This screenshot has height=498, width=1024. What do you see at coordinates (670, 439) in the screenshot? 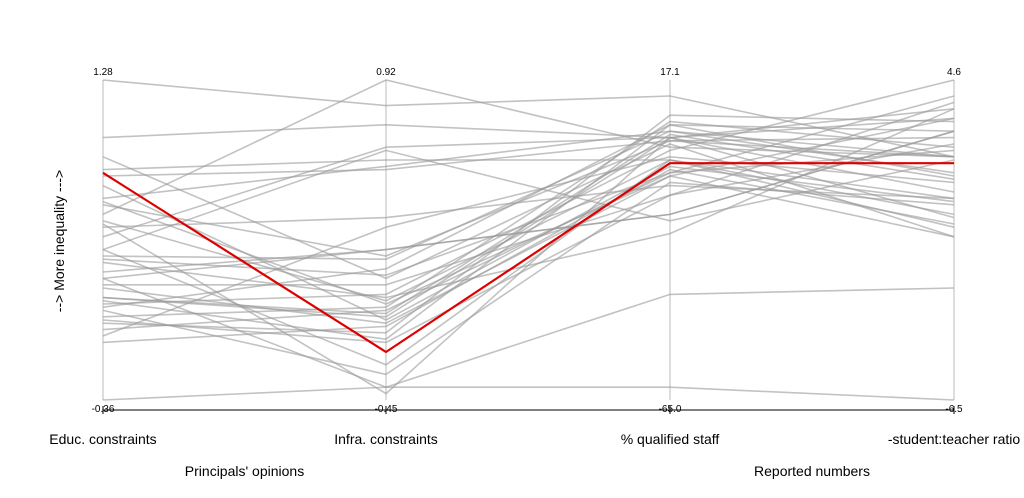
I see `axis-name-label: % qualified staff` at bounding box center [670, 439].